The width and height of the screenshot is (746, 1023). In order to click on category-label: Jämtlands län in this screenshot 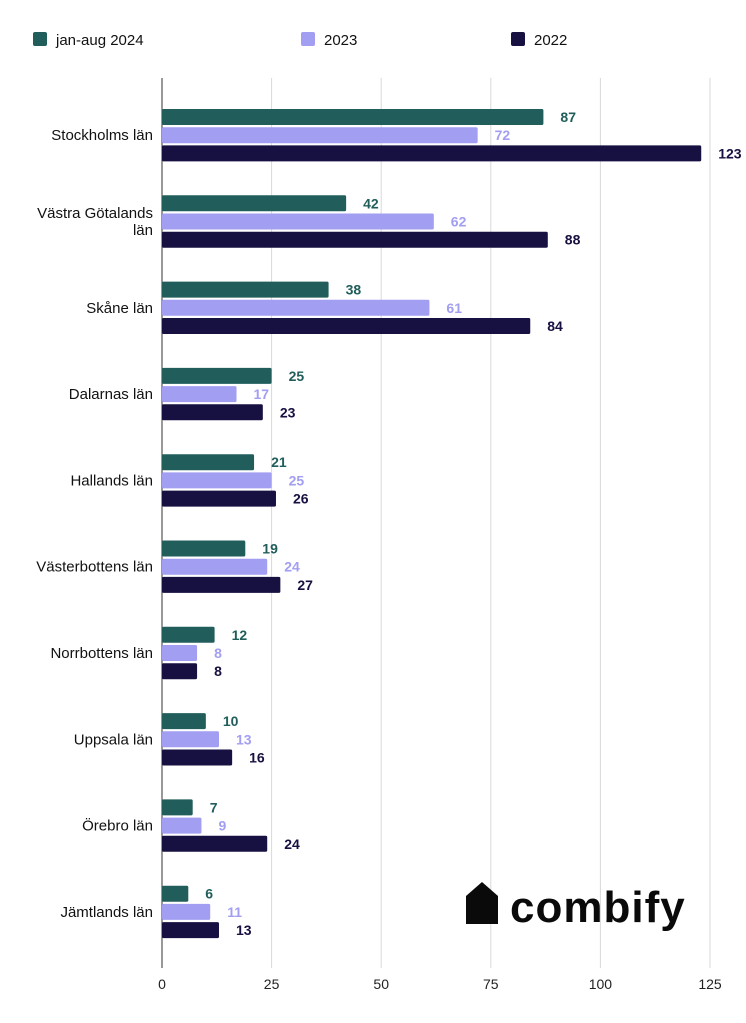, I will do `click(106, 912)`.